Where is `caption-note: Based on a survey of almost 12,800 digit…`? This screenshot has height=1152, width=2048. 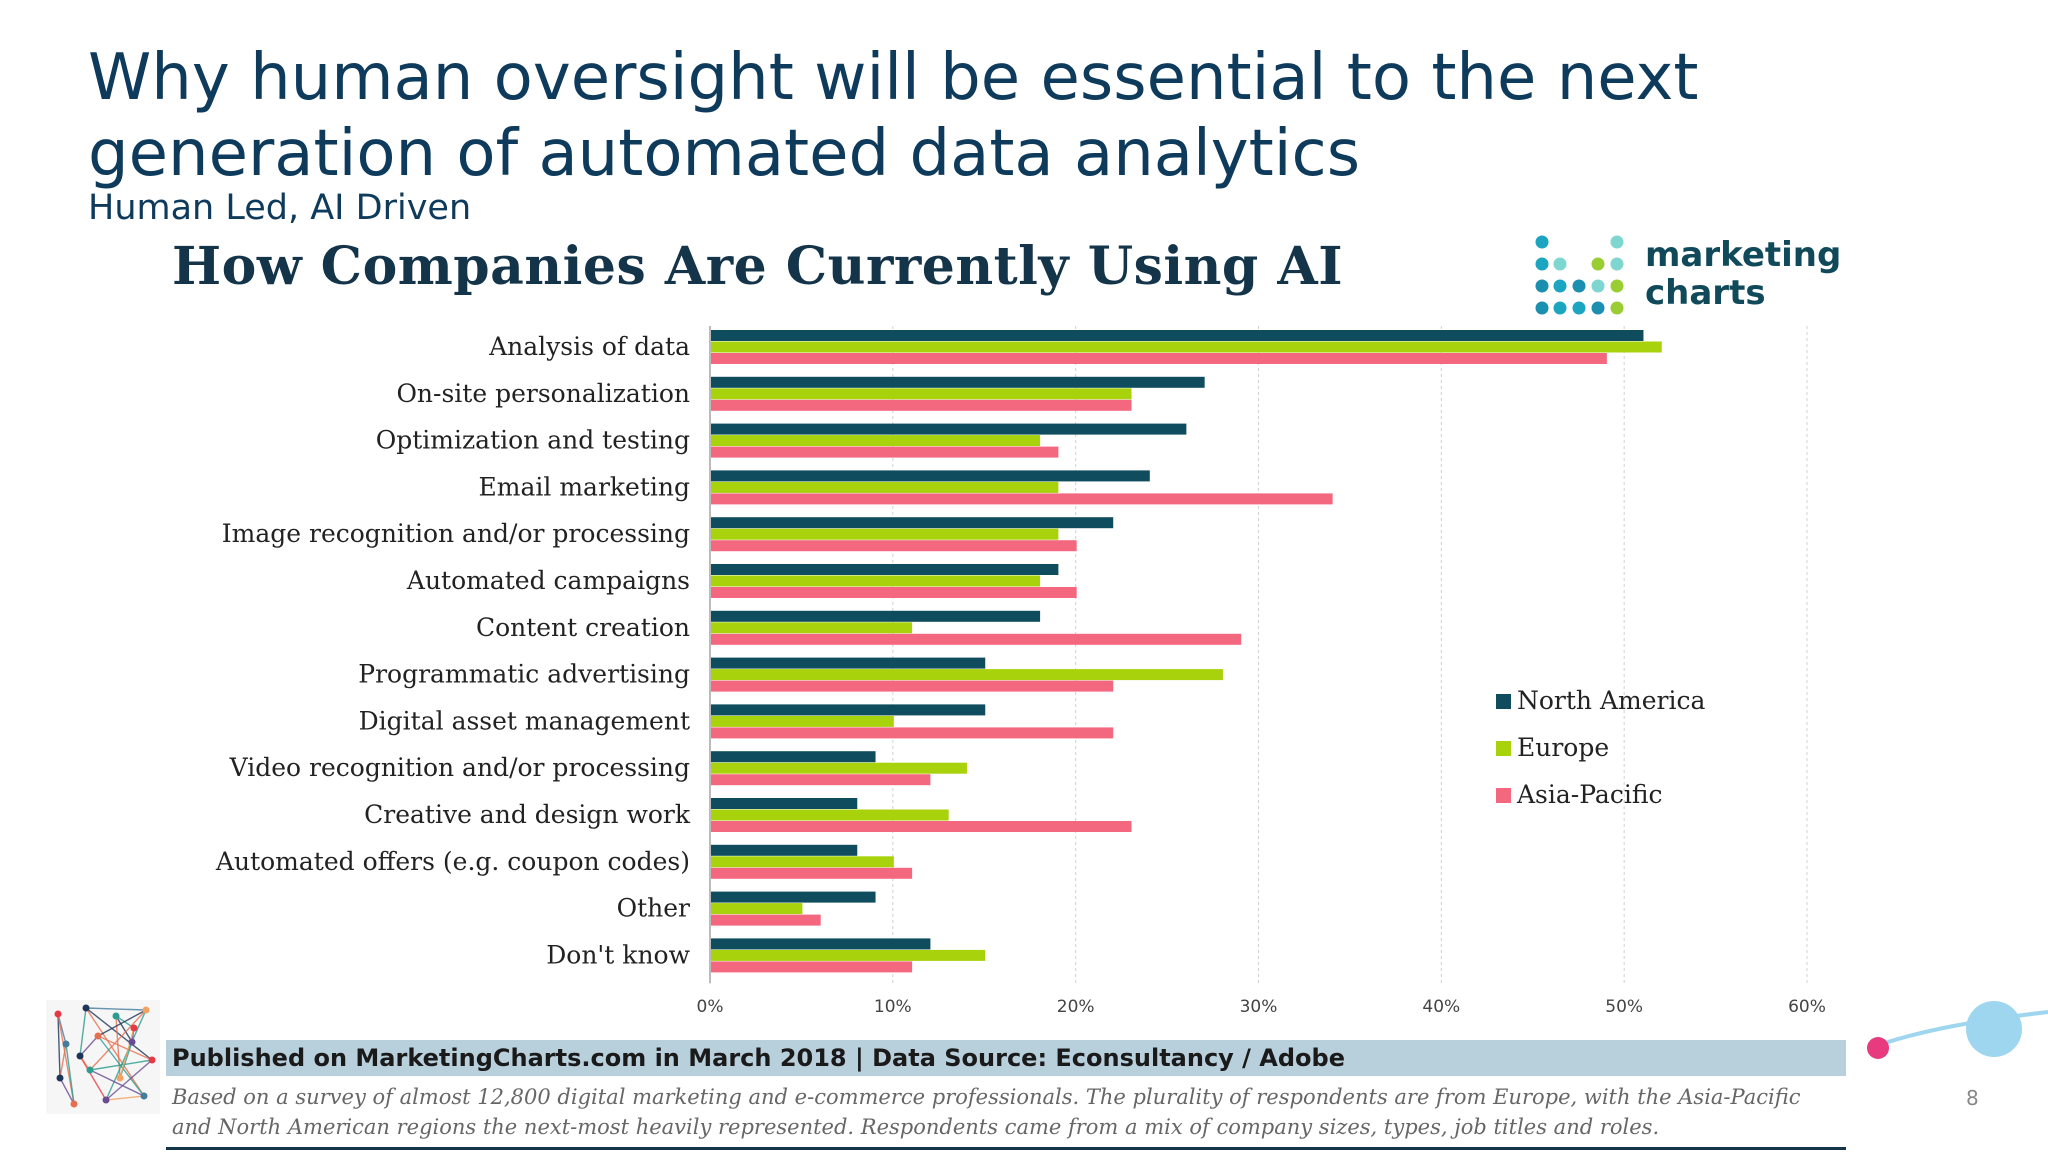
caption-note: Based on a survey of almost 12,800 digit… is located at coordinates (986, 1112).